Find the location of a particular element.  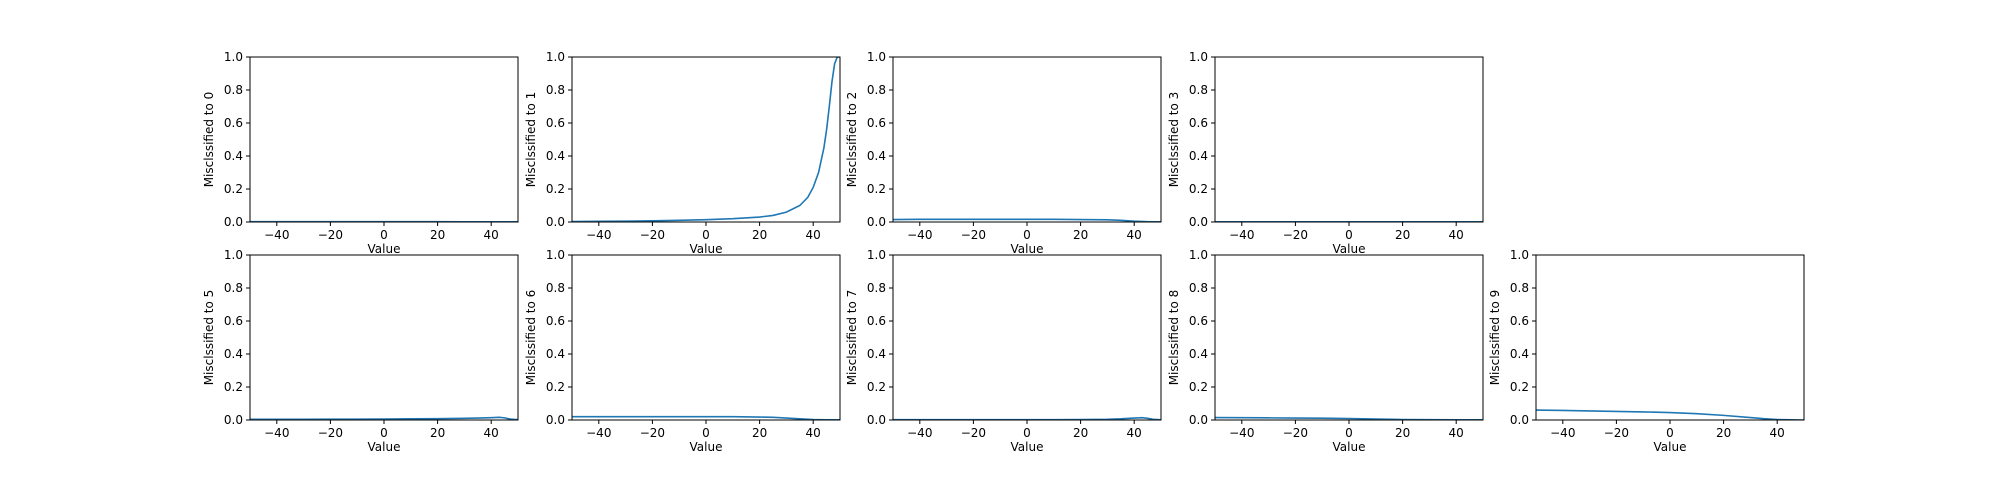

y-axis-label: Misclssified to 1 is located at coordinates (531, 140).